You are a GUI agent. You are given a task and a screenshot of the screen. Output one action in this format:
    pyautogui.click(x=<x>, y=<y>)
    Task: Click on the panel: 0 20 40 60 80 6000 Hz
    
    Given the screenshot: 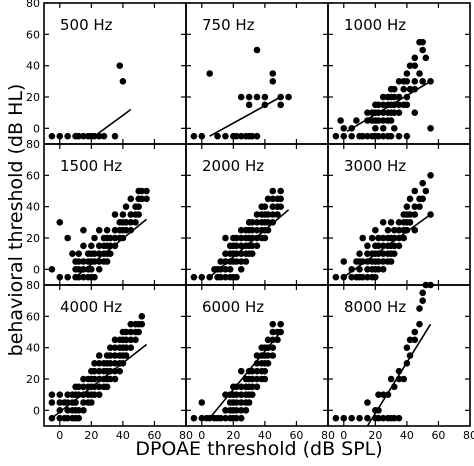 What is the action you would take?
    pyautogui.click(x=260, y=363)
    